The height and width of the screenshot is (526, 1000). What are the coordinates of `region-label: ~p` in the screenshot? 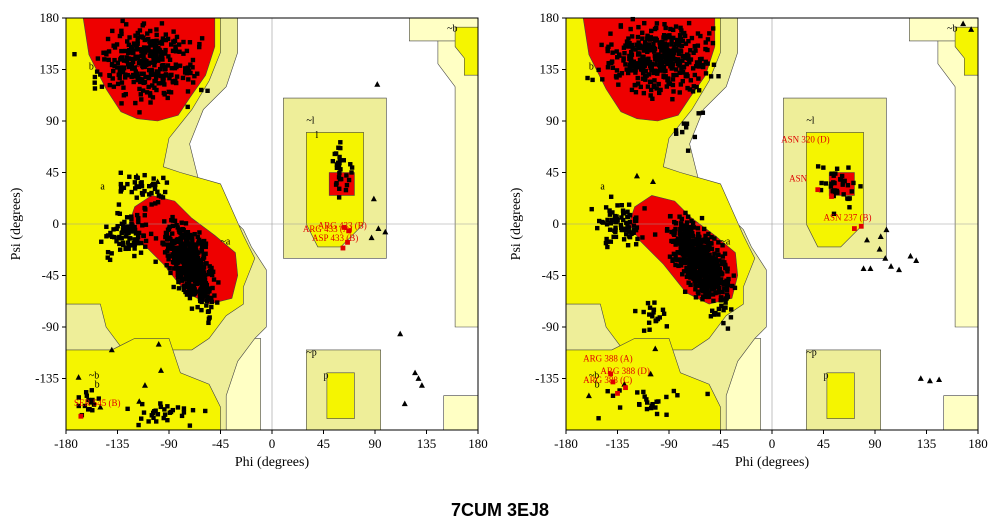 It's located at (311, 353).